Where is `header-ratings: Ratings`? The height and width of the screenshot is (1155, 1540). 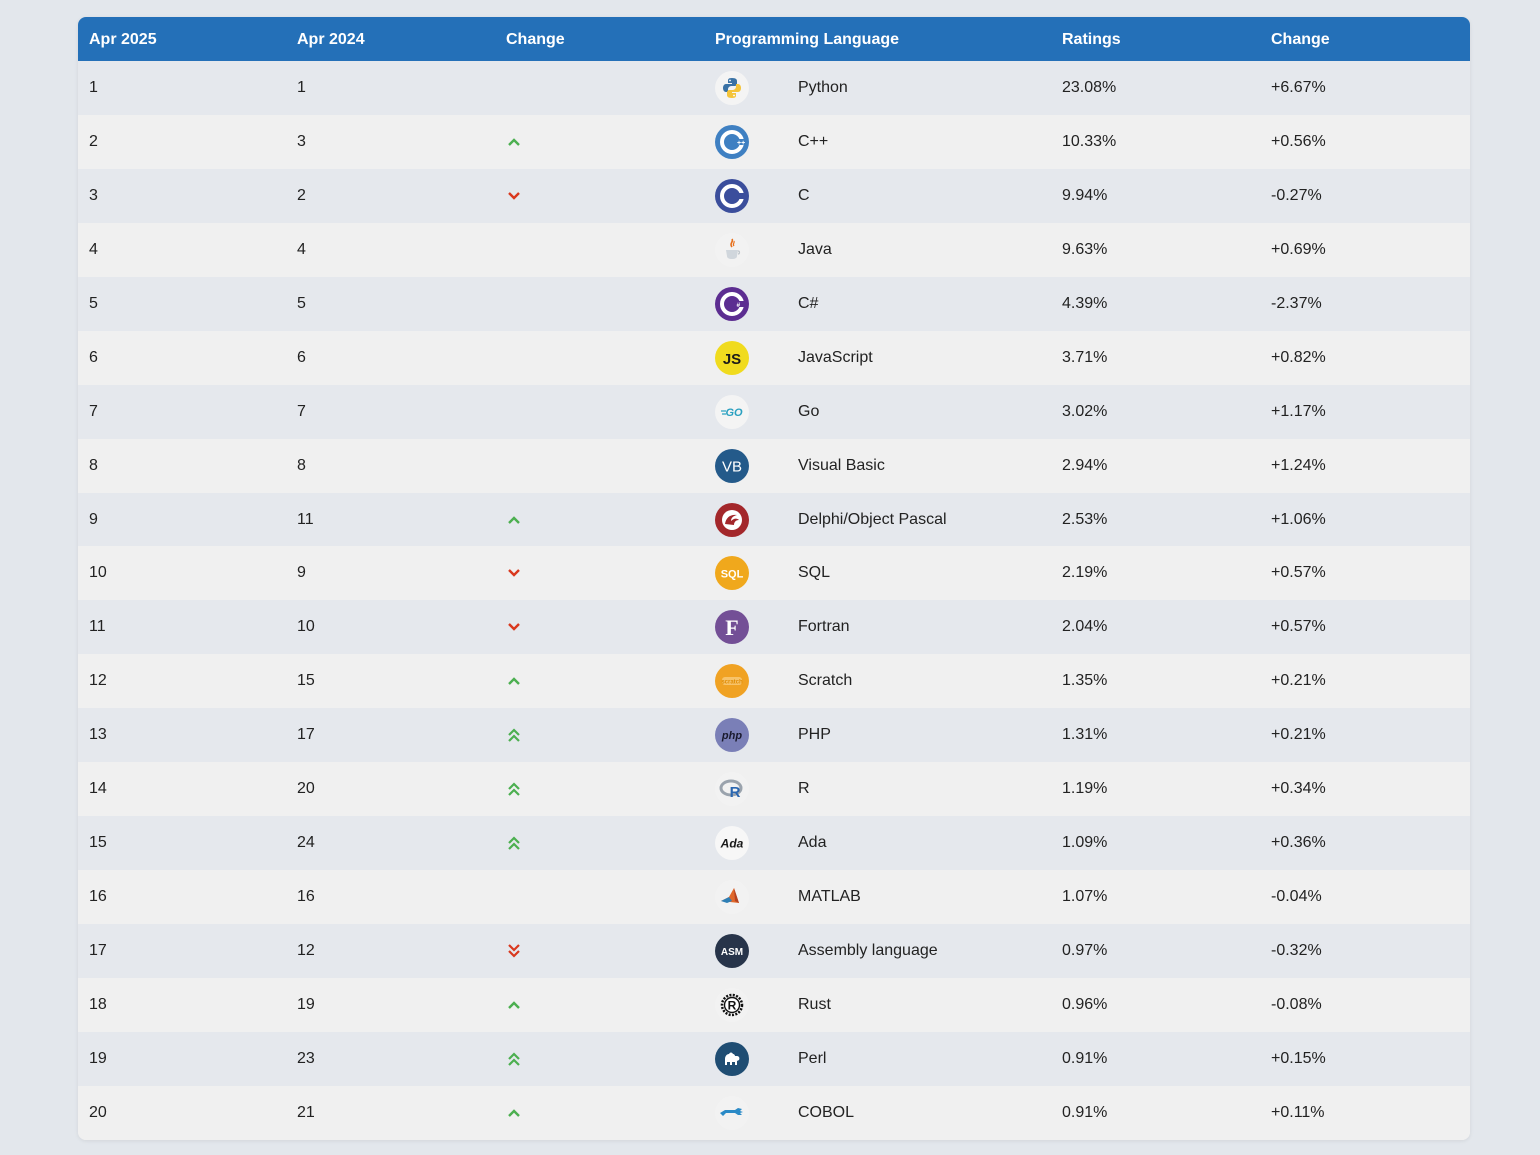
header-ratings: Ratings is located at coordinates (1091, 39).